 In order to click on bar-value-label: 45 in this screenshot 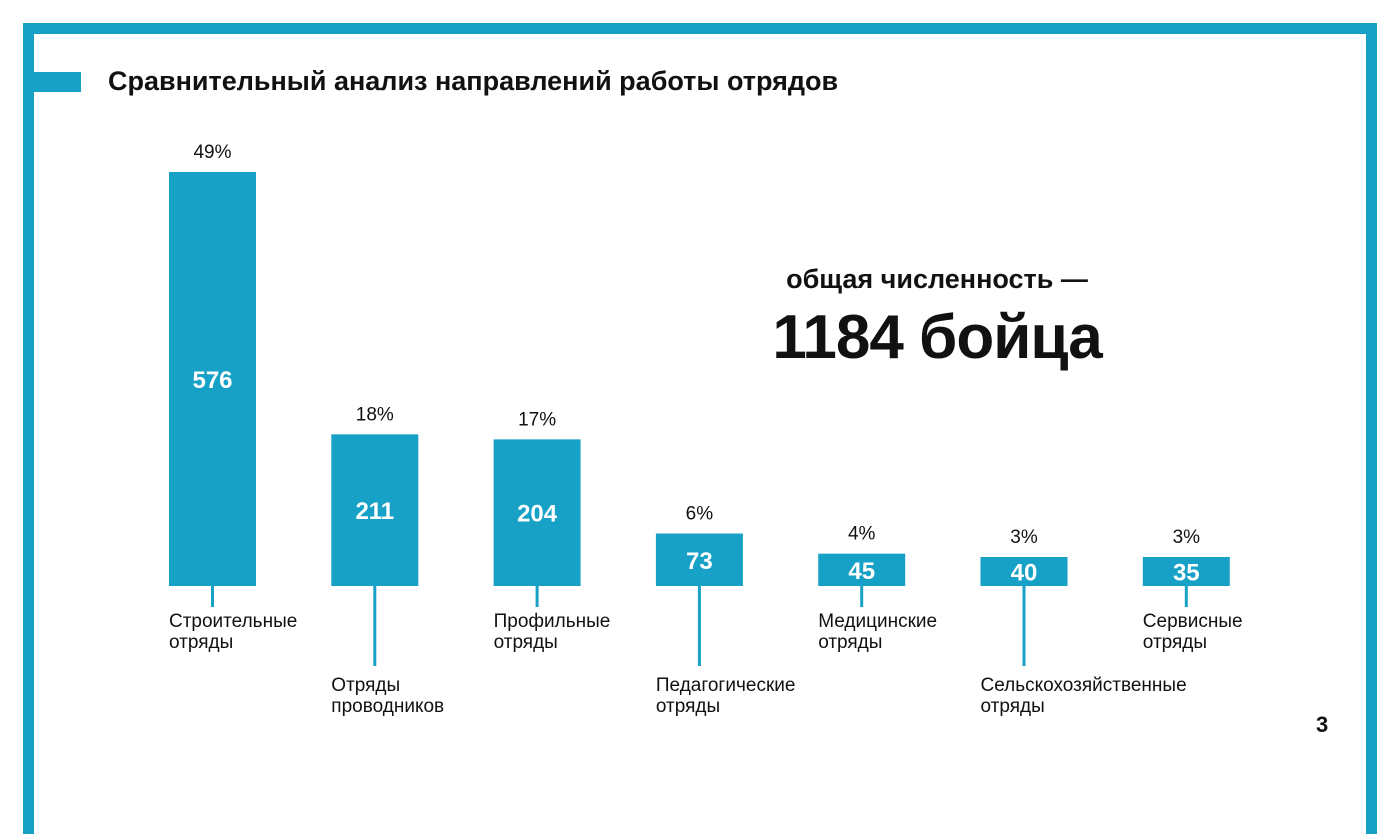, I will do `click(861, 571)`.